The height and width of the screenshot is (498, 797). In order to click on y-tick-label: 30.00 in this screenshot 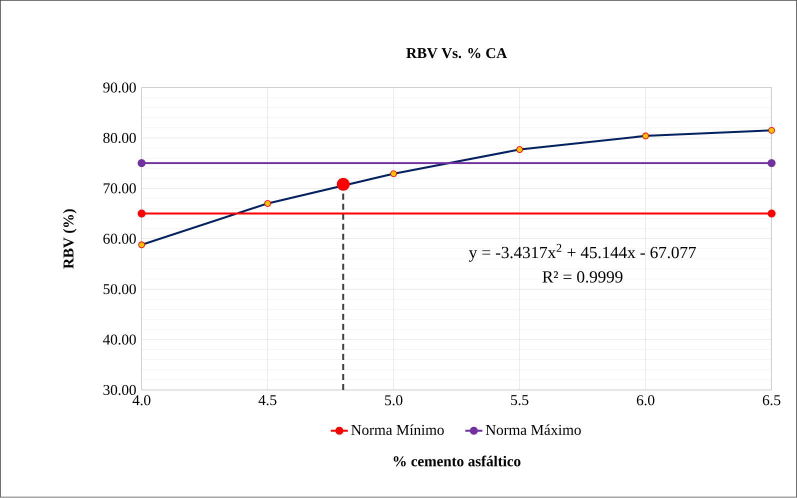, I will do `click(119, 390)`.